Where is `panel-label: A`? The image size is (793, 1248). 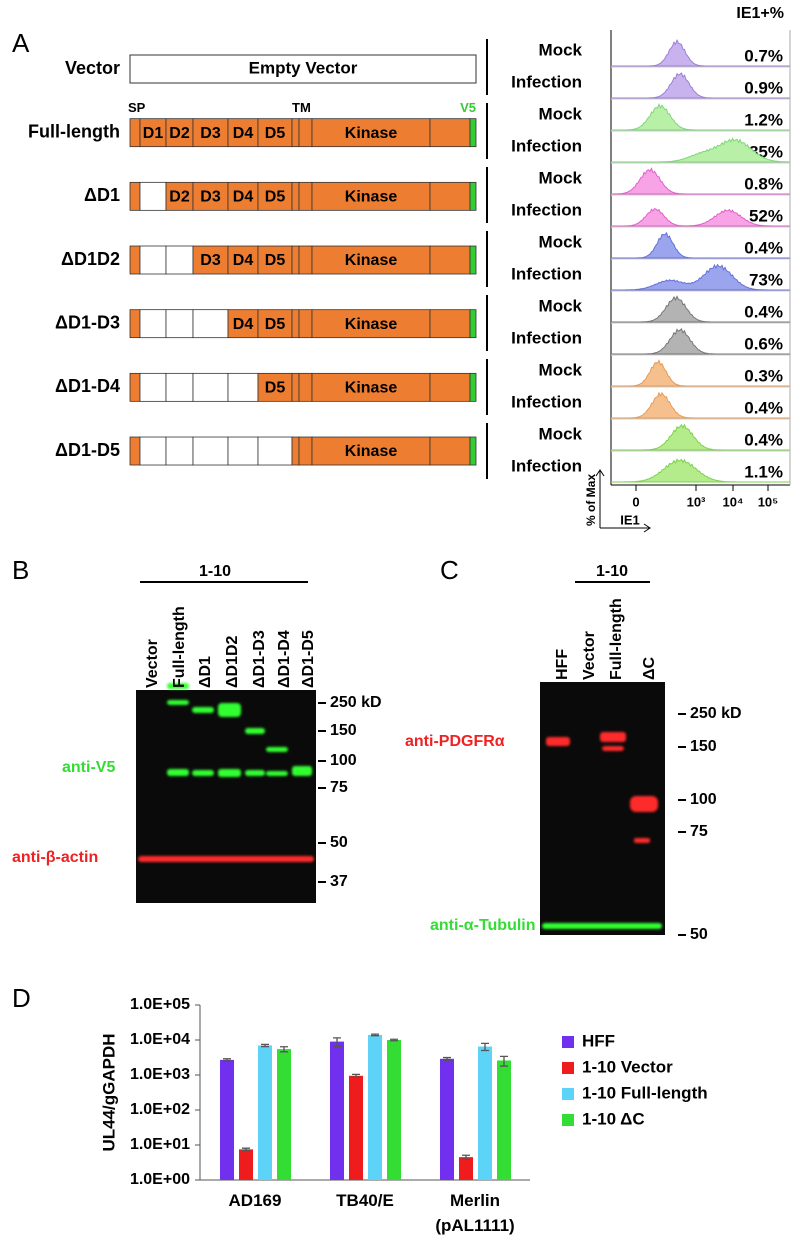 panel-label: A is located at coordinates (21, 43).